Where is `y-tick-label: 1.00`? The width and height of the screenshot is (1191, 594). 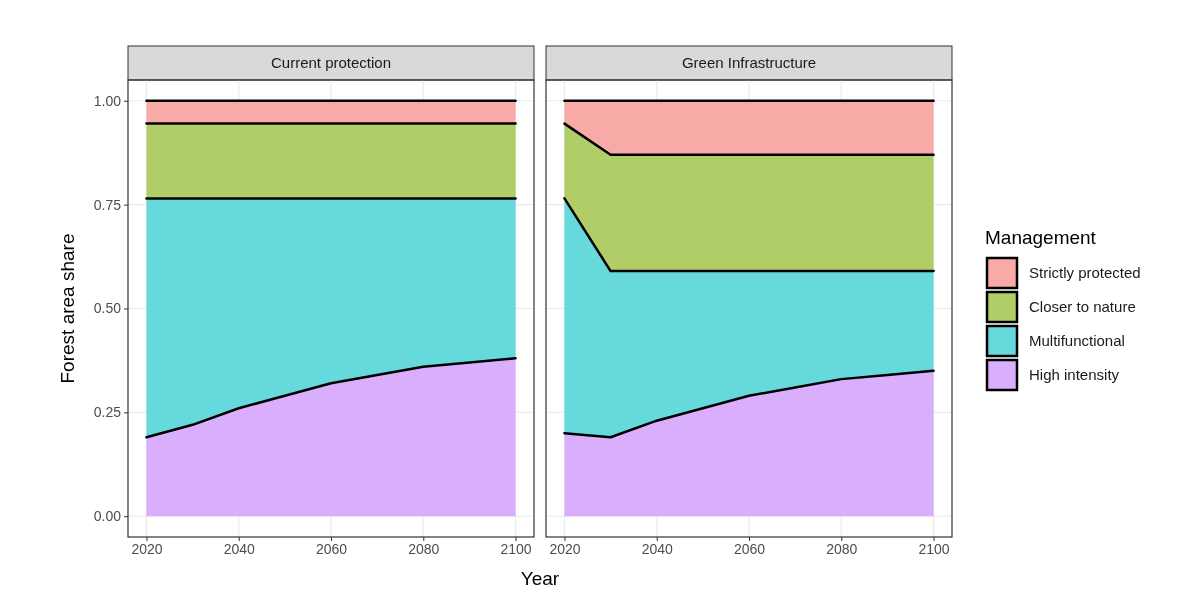 y-tick-label: 1.00 is located at coordinates (107, 100).